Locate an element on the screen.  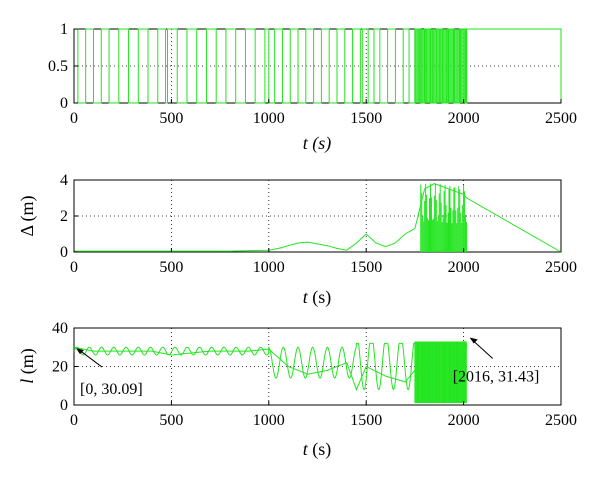
panel-1-plot is located at coordinates (318, 66).